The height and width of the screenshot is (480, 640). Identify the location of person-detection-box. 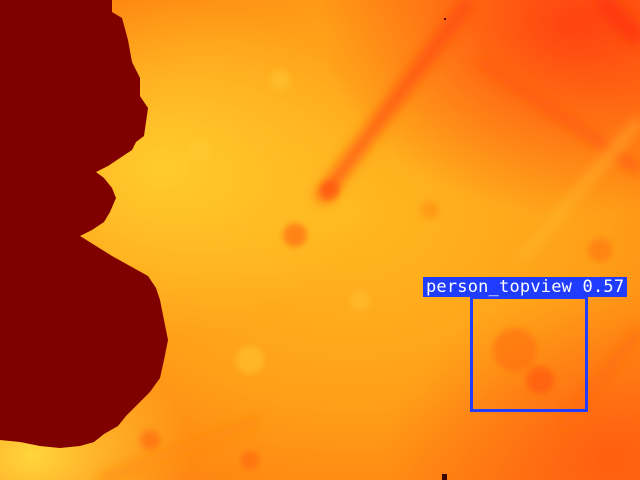
(529, 354).